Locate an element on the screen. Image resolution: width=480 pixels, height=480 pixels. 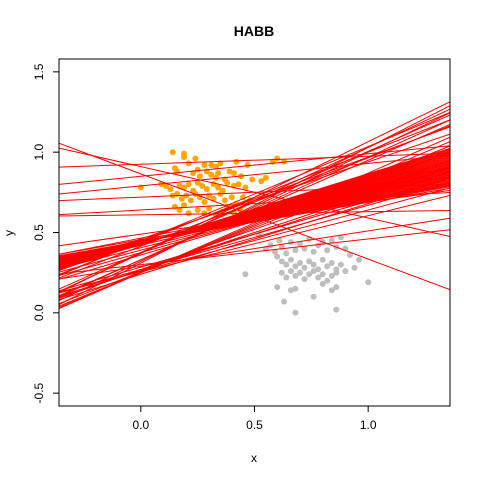
y-tick-label: 0.0 is located at coordinates (39, 312).